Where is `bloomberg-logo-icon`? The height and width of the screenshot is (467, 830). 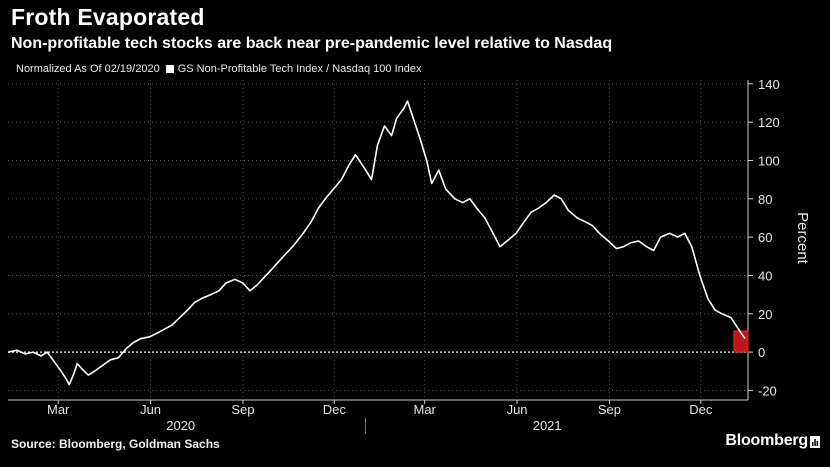 bloomberg-logo-icon is located at coordinates (815, 442).